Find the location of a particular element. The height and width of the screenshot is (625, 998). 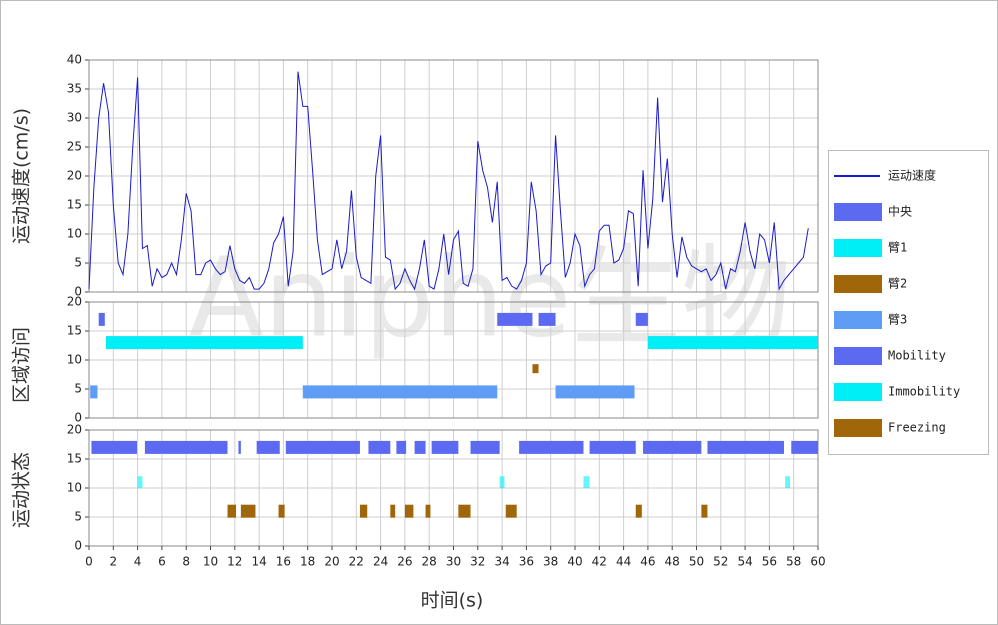

x-tick-label: 2 is located at coordinates (113, 562).